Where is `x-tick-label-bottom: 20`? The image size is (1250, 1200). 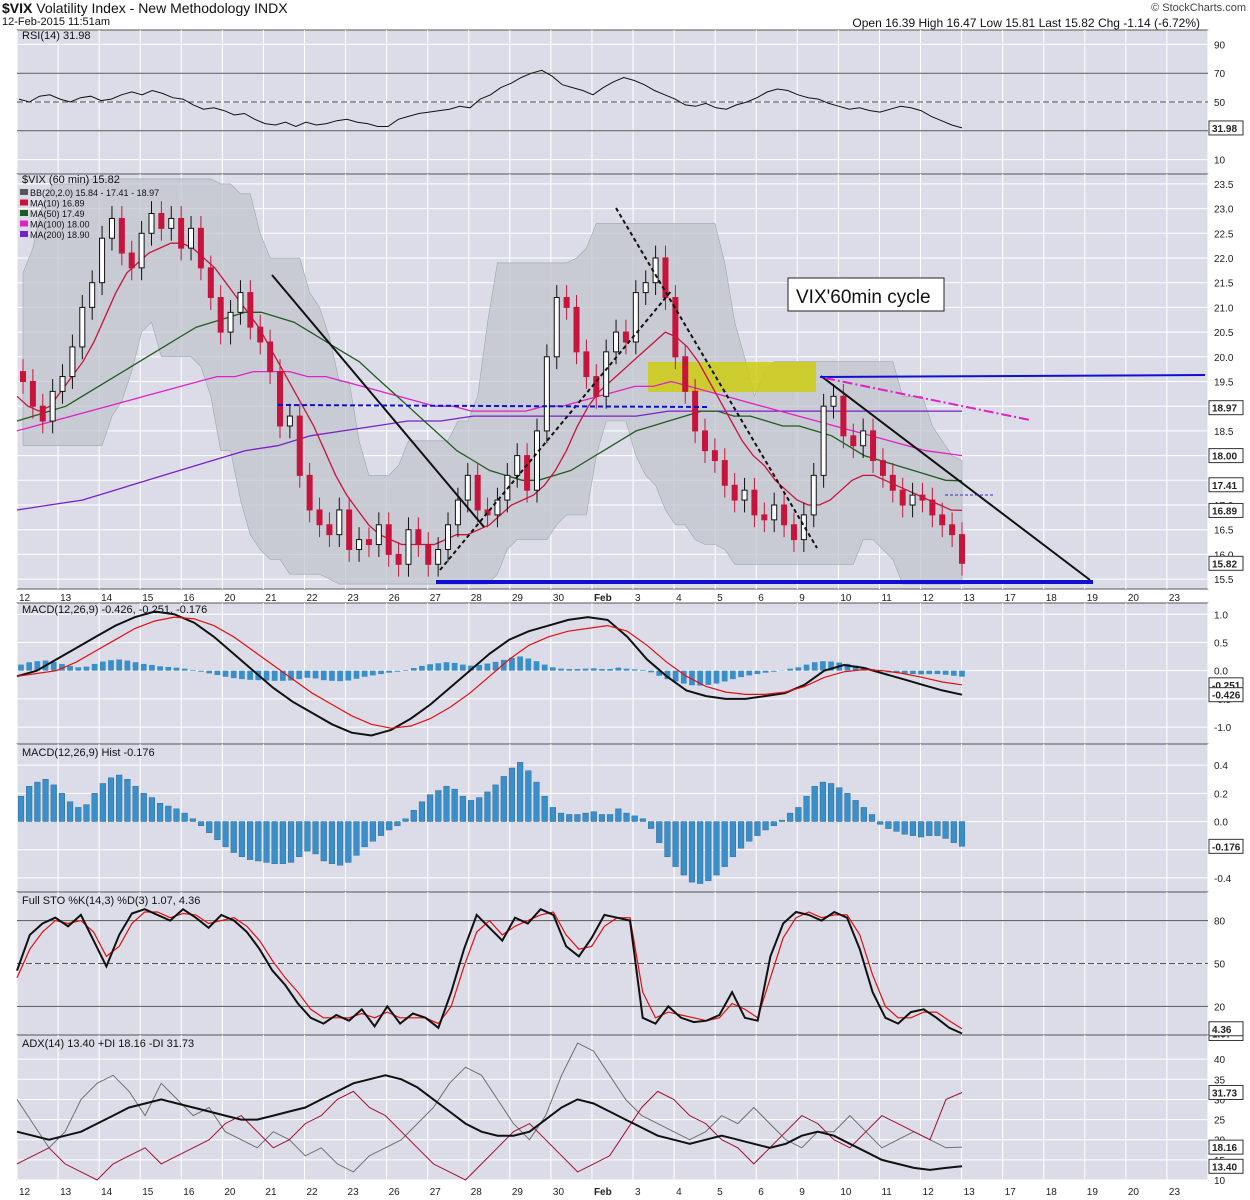
x-tick-label-bottom: 20 is located at coordinates (1134, 1192).